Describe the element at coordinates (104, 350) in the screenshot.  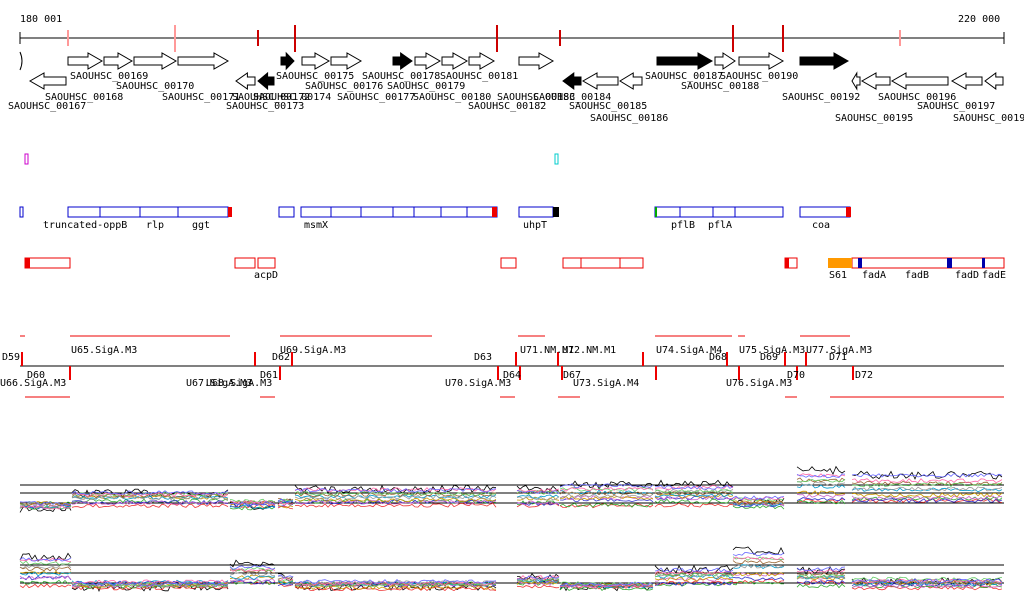
I see `promoter-label: U65.SigA.M3` at that location.